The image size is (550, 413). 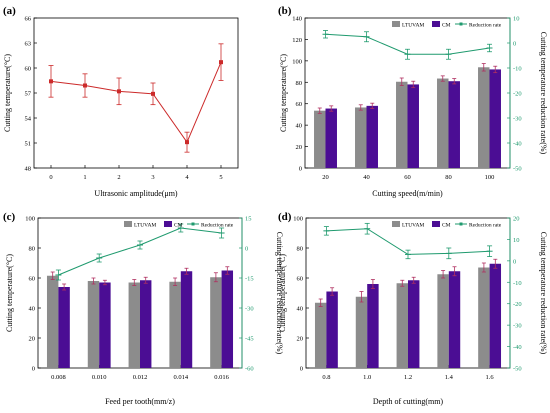 I want to click on x-tick-label: 0.012, so click(x=140, y=377).